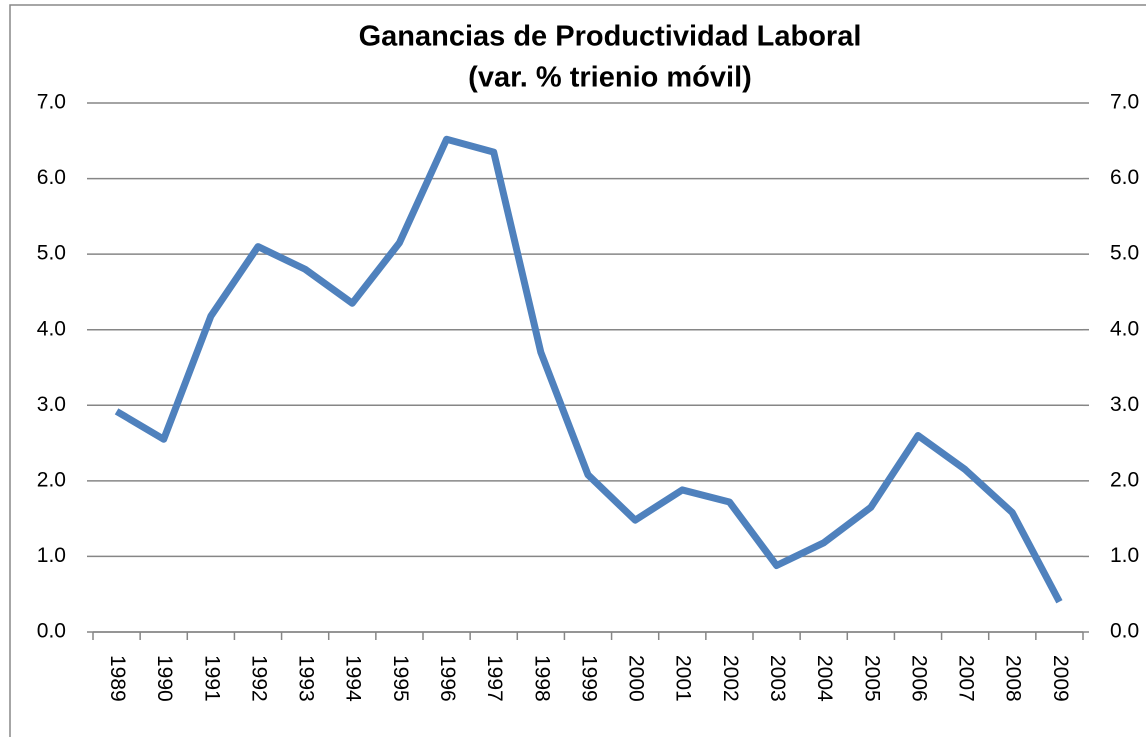 This screenshot has height=737, width=1146. Describe the element at coordinates (51, 328) in the screenshot. I see `y-tick-label: 4.0` at that location.